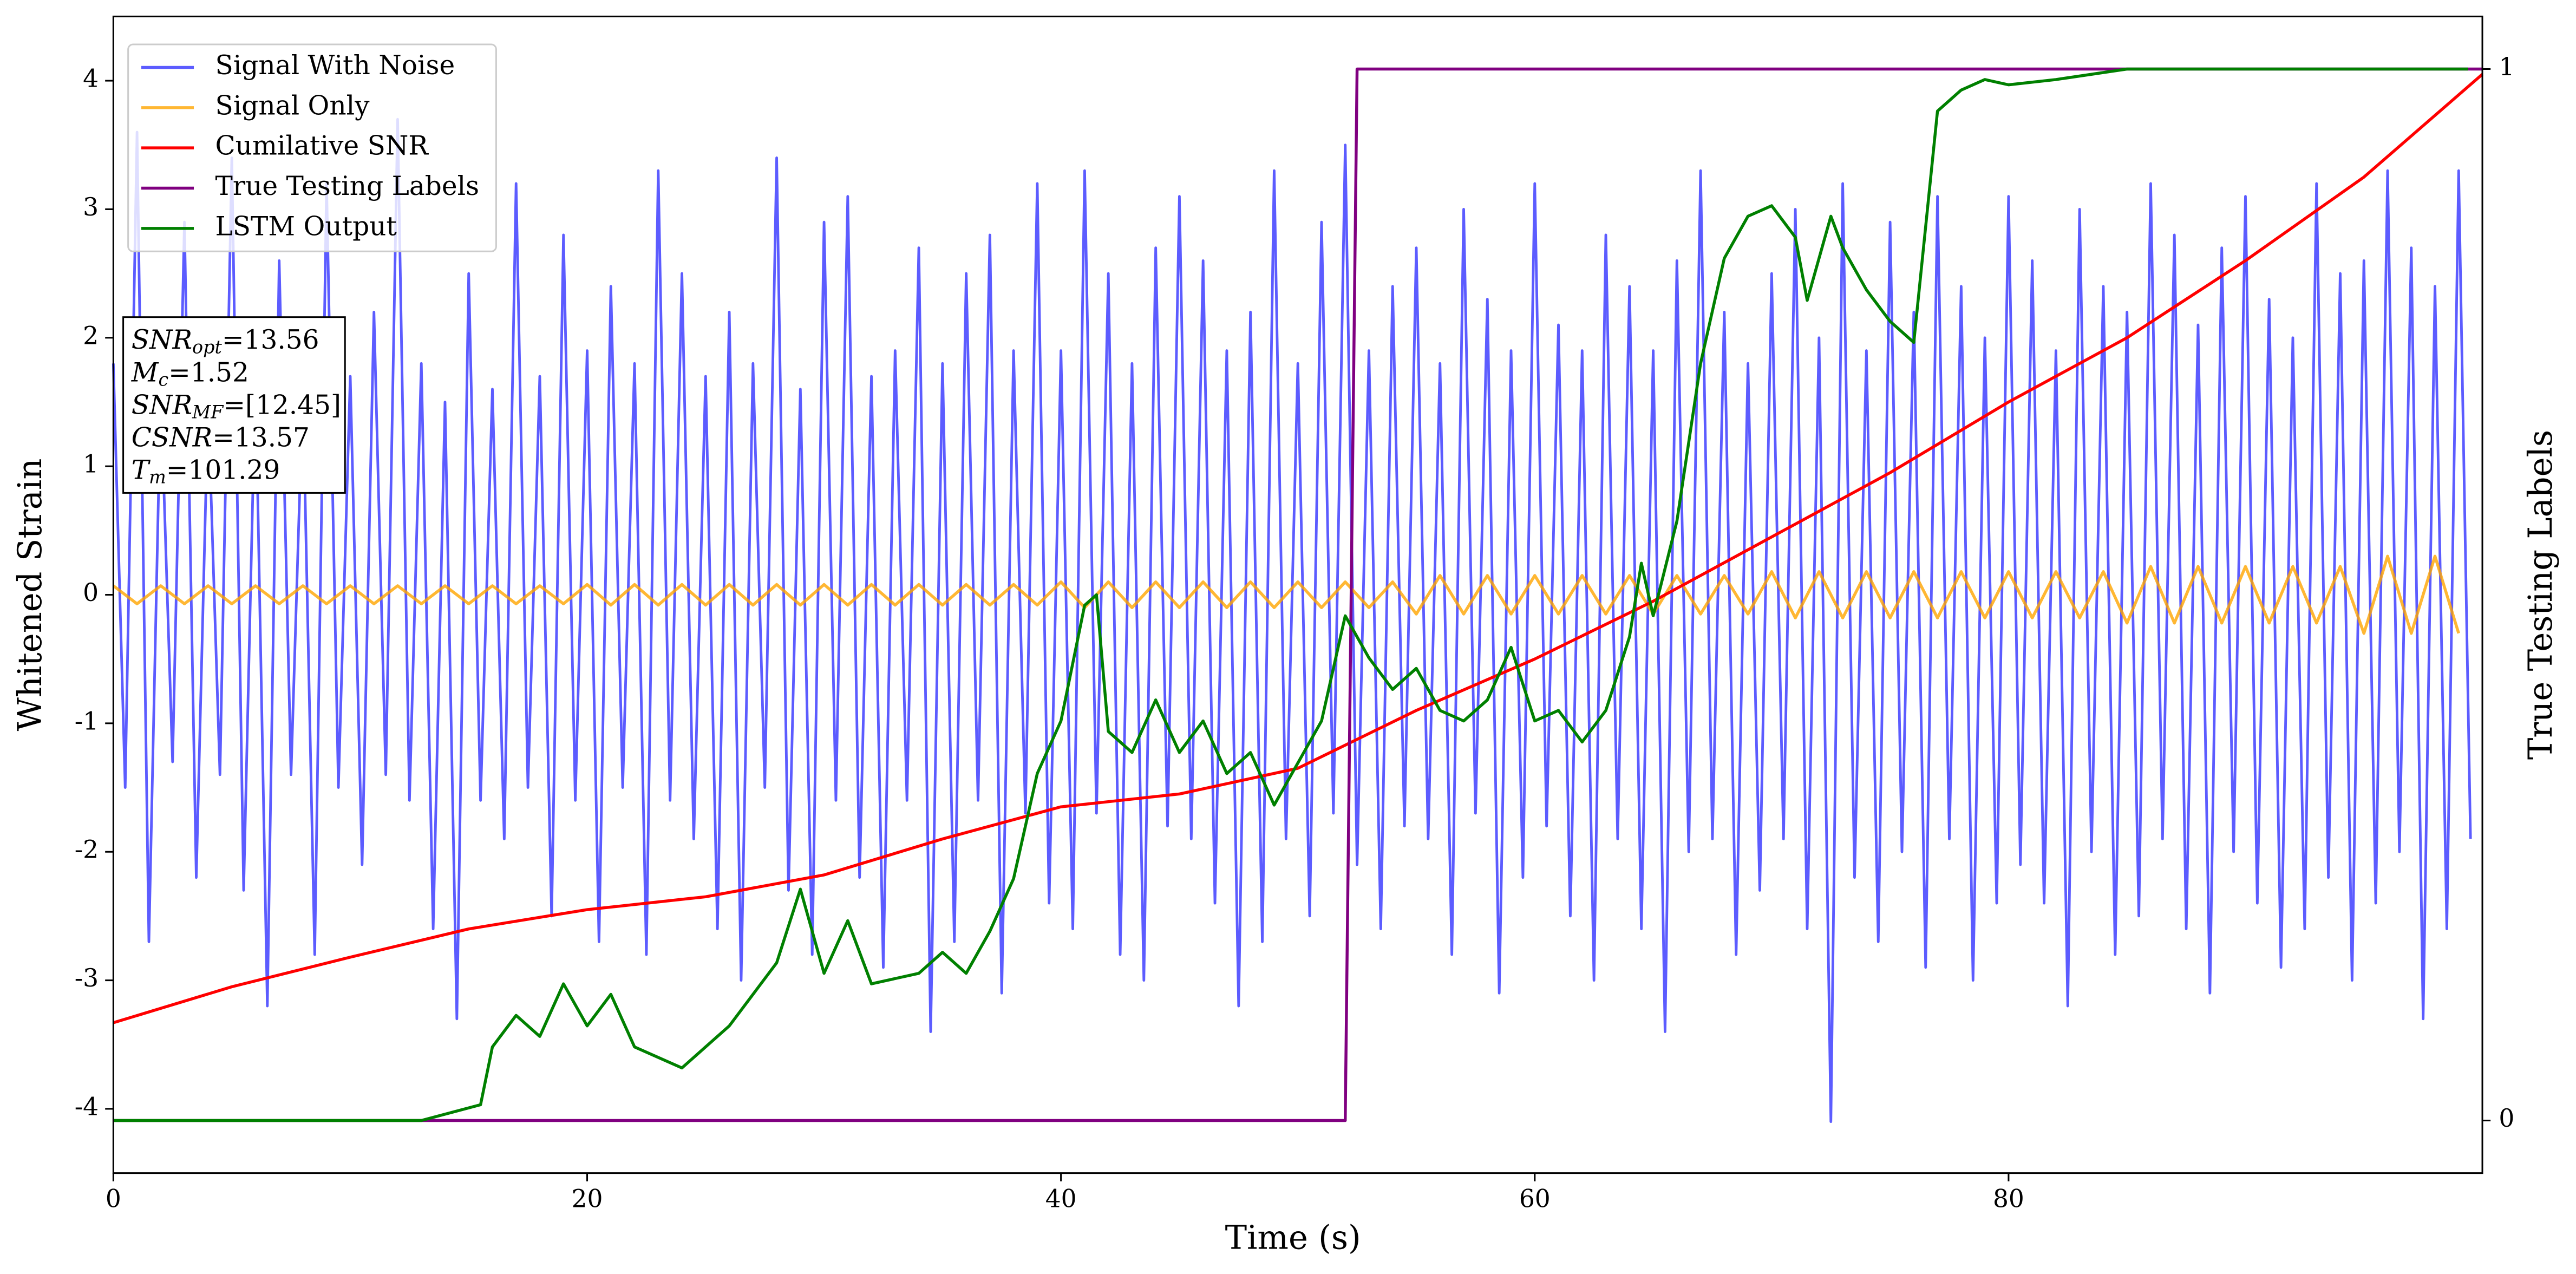  I want to click on y-tick-label: 1, so click(91, 464).